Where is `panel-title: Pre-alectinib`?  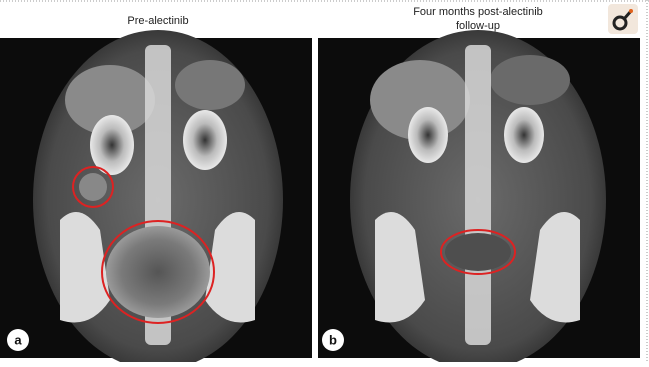 panel-title: Pre-alectinib is located at coordinates (157, 21).